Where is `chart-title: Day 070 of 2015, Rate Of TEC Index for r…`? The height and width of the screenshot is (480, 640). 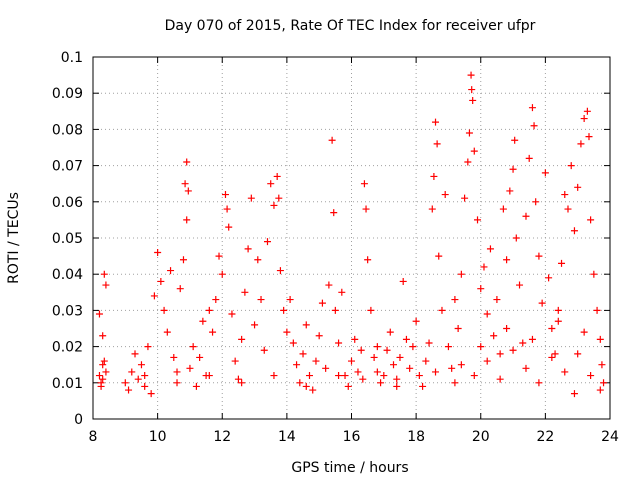
chart-title: Day 070 of 2015, Rate Of TEC Index for r… is located at coordinates (350, 26).